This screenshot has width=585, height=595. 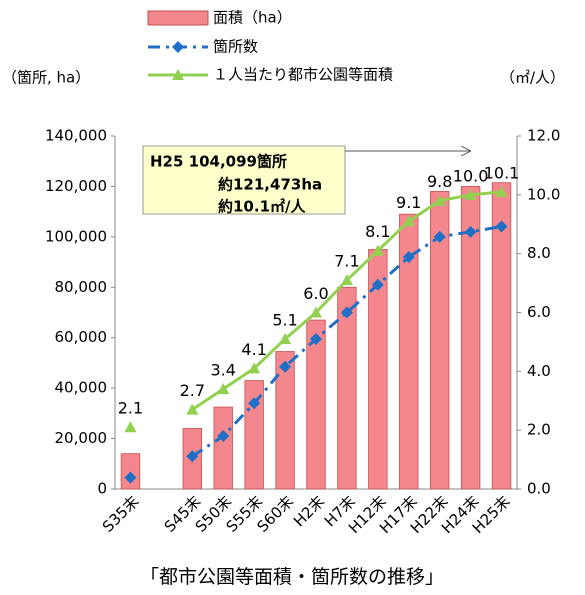 I want to click on legend-label: 面積（ha）, so click(x=252, y=18).